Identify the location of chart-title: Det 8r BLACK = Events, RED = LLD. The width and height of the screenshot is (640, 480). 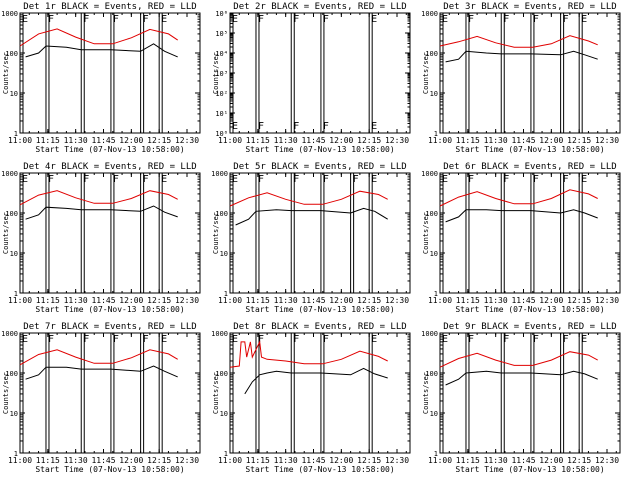
(319, 327).